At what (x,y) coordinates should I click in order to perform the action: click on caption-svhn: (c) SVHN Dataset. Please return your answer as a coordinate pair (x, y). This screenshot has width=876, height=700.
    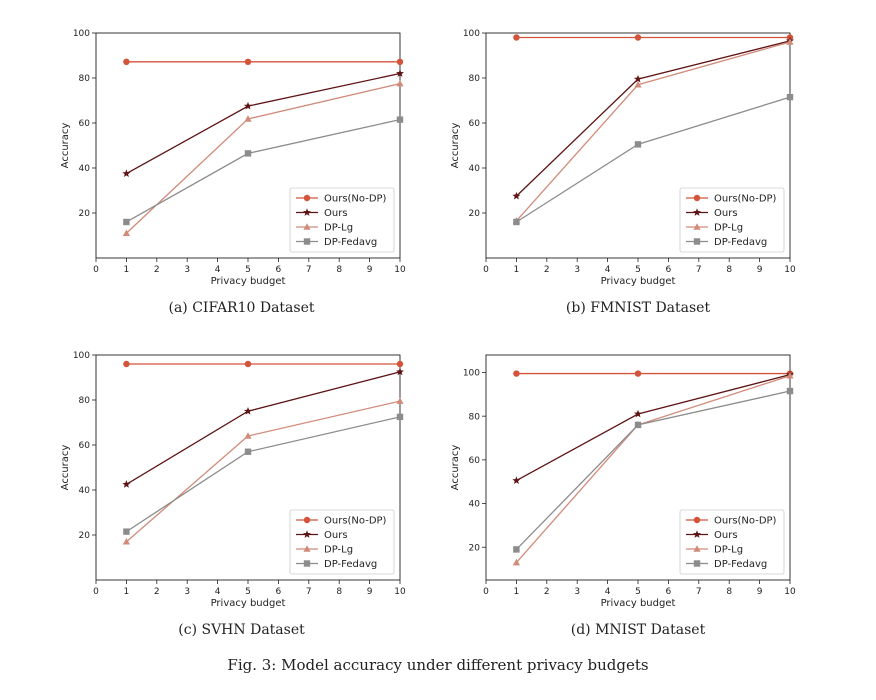
    Looking at the image, I should click on (241, 630).